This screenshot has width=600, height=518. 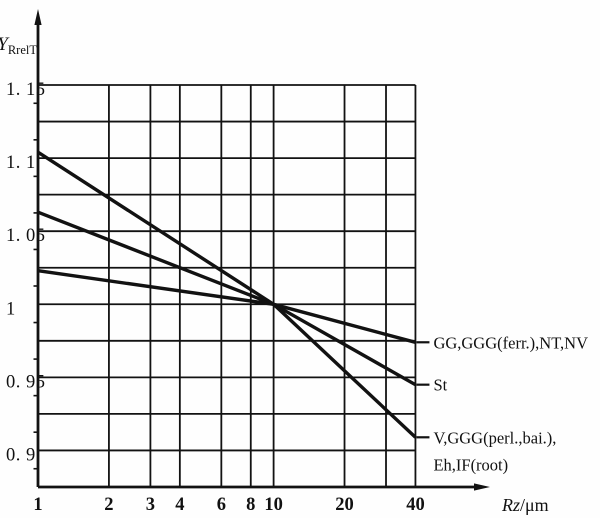 I want to click on y-tick-label: 1. 1, so click(x=21, y=163).